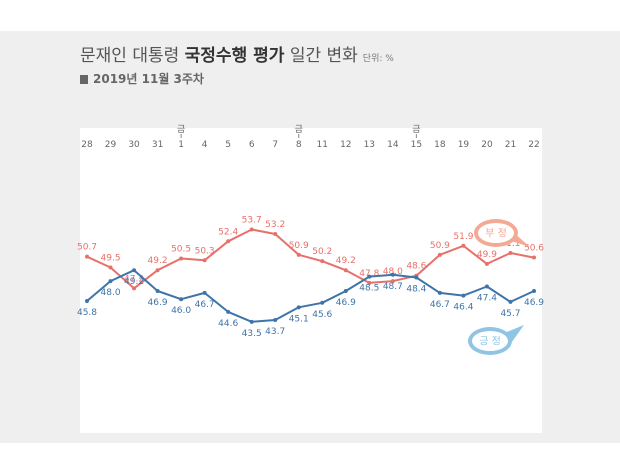 The image size is (620, 473). What do you see at coordinates (322, 315) in the screenshot?
I see `data-label: 45.6` at bounding box center [322, 315].